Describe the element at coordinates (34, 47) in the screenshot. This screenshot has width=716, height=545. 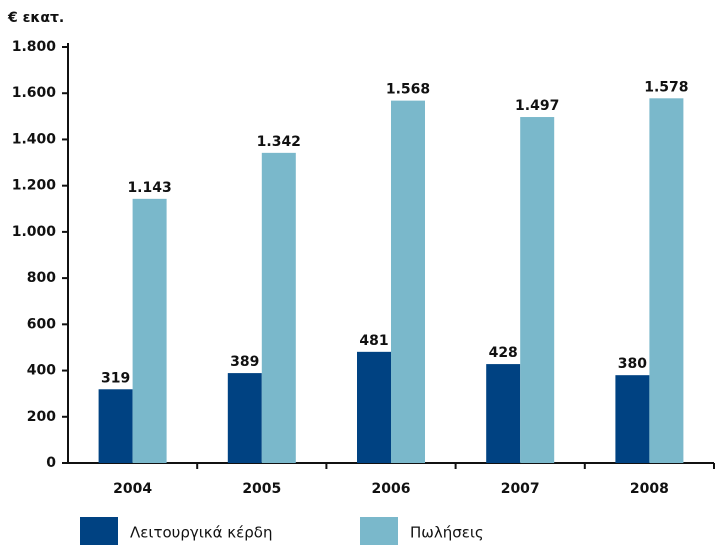
I see `y-tick-label: 1.800` at that location.